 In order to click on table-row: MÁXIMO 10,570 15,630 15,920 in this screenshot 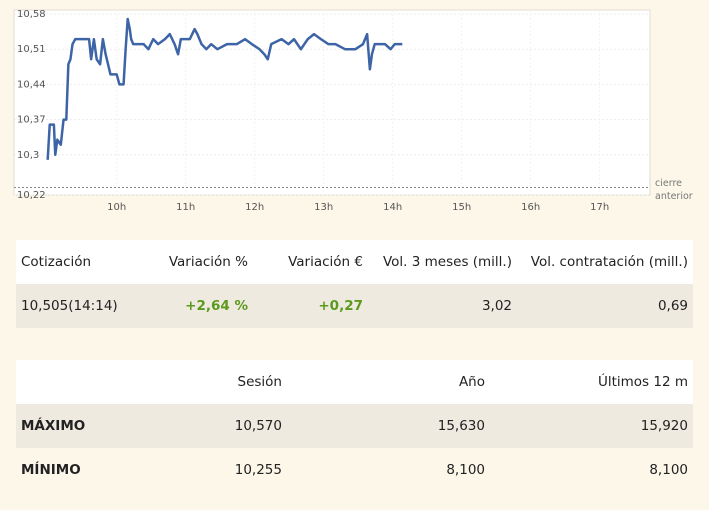, I will do `click(354, 426)`.